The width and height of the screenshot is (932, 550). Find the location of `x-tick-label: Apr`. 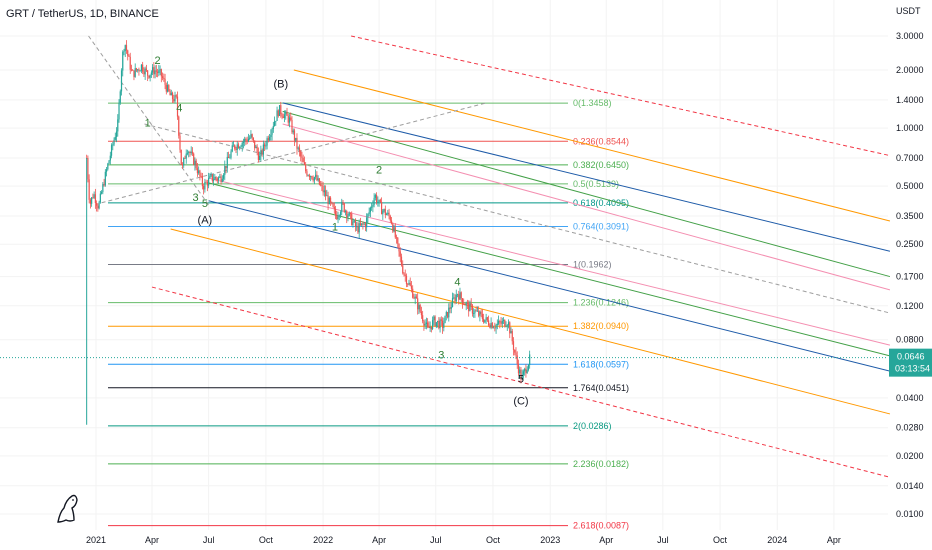

x-tick-label: Apr is located at coordinates (834, 540).